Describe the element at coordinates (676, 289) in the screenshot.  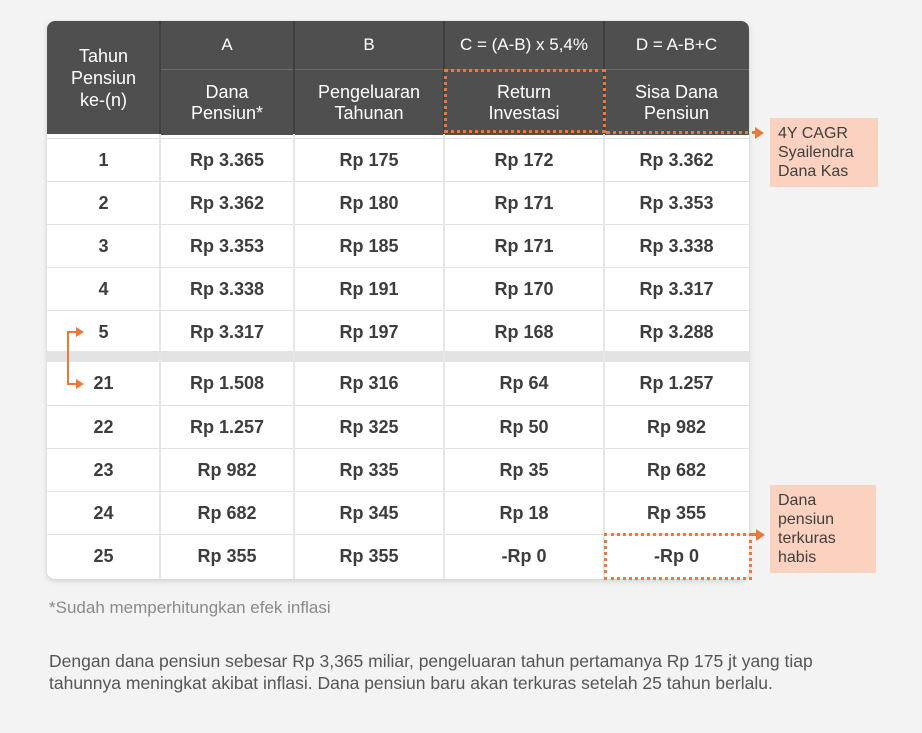
I see `cell-d: Rp 3.317` at that location.